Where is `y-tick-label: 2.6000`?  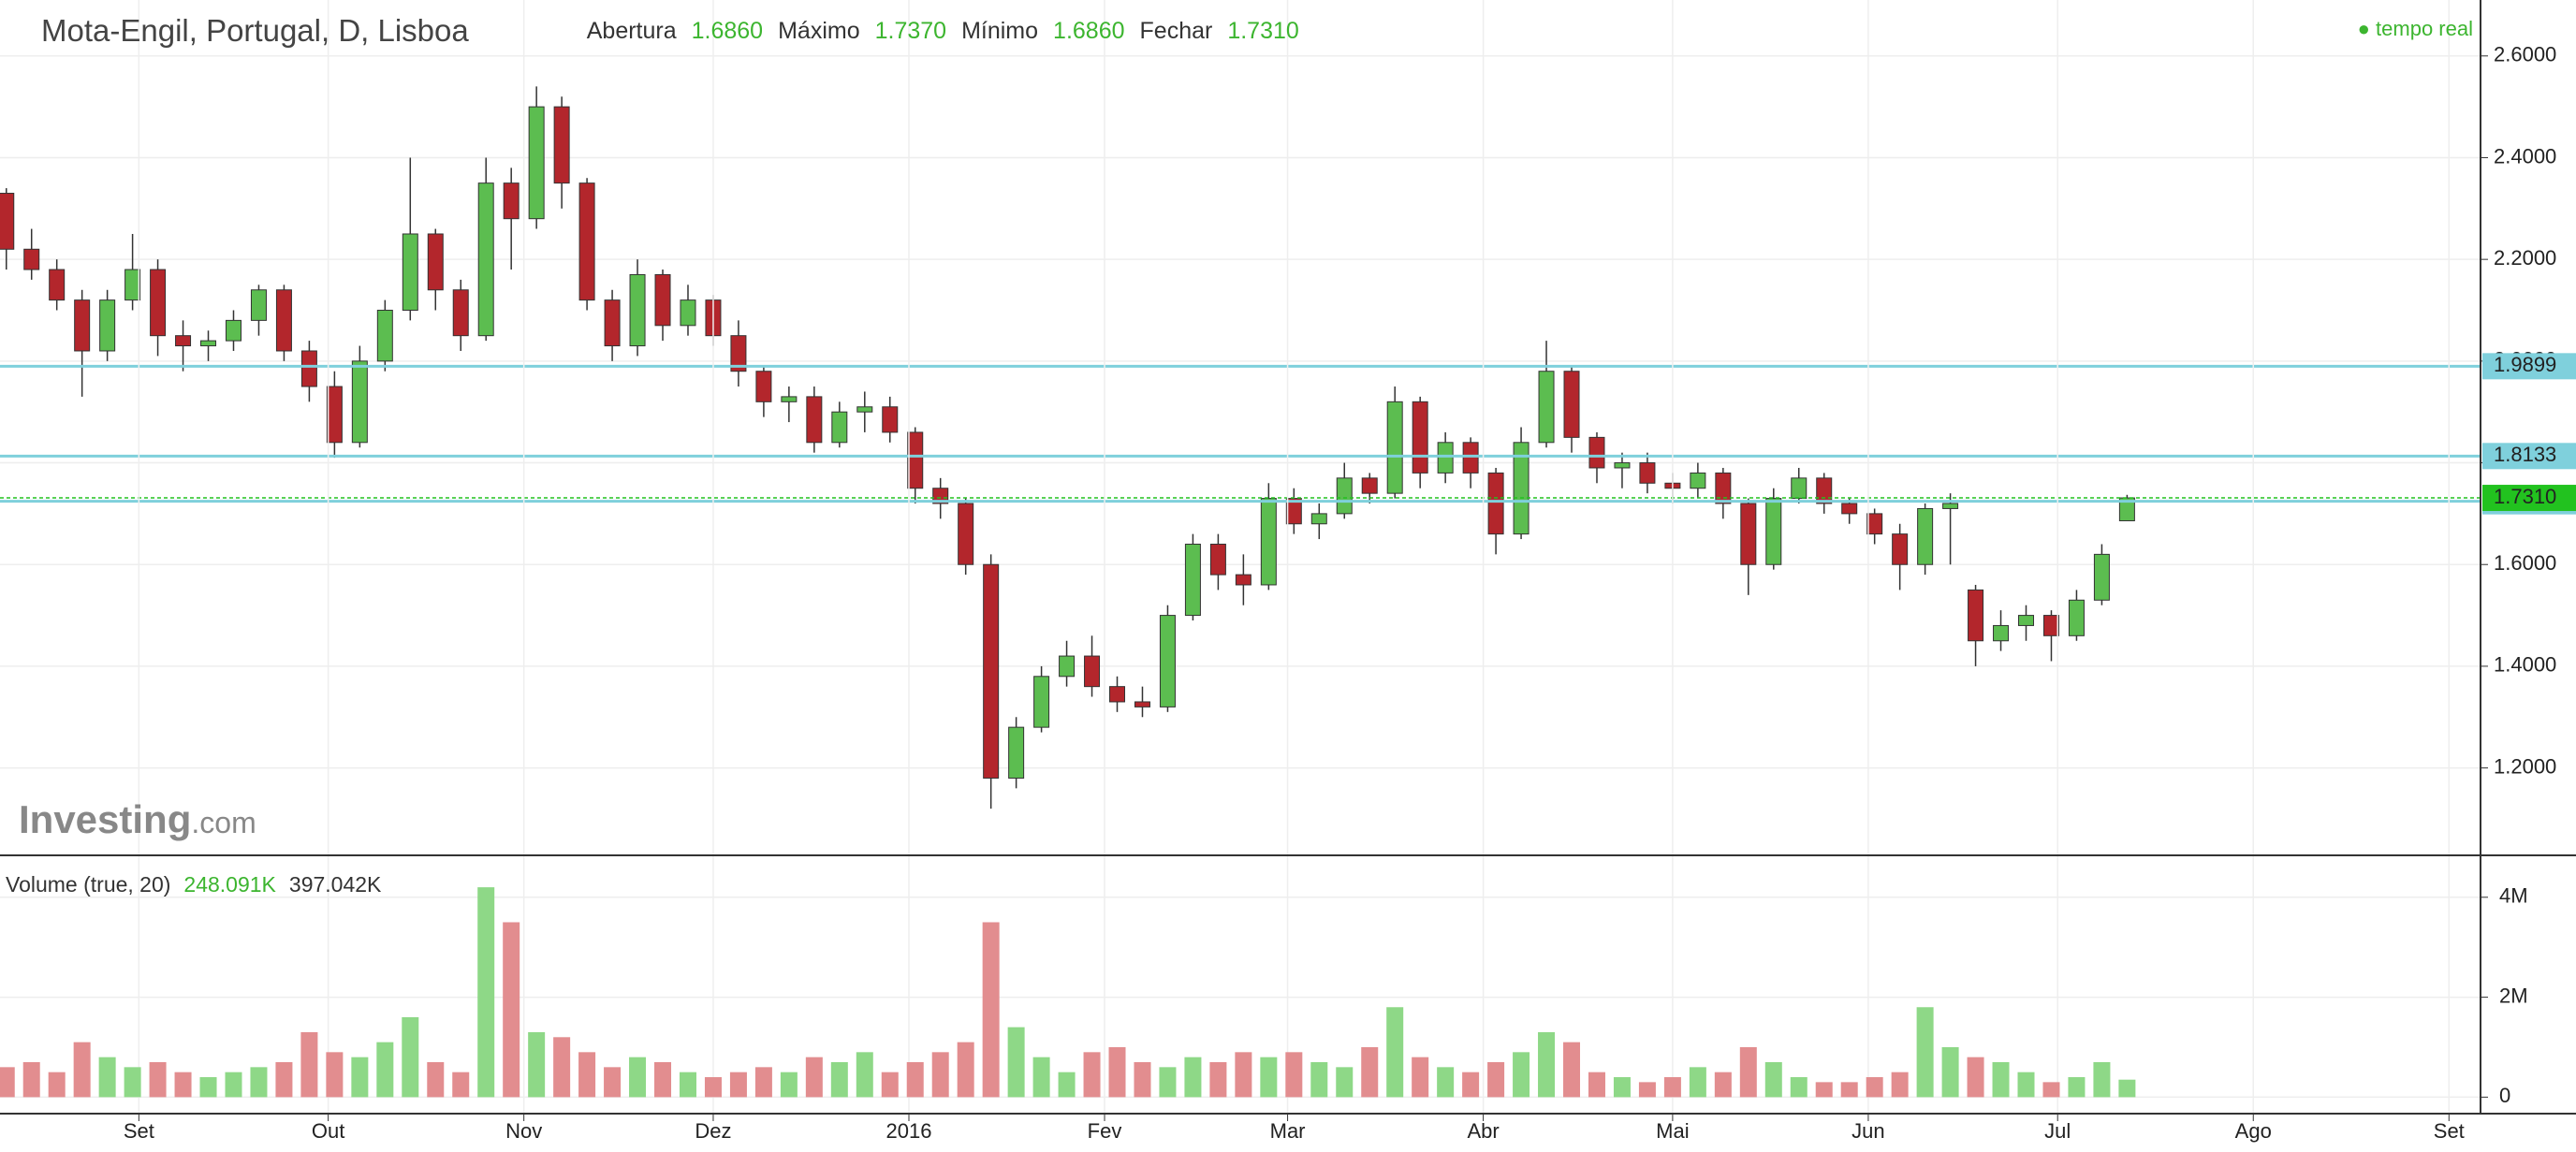 y-tick-label: 2.6000 is located at coordinates (2525, 54).